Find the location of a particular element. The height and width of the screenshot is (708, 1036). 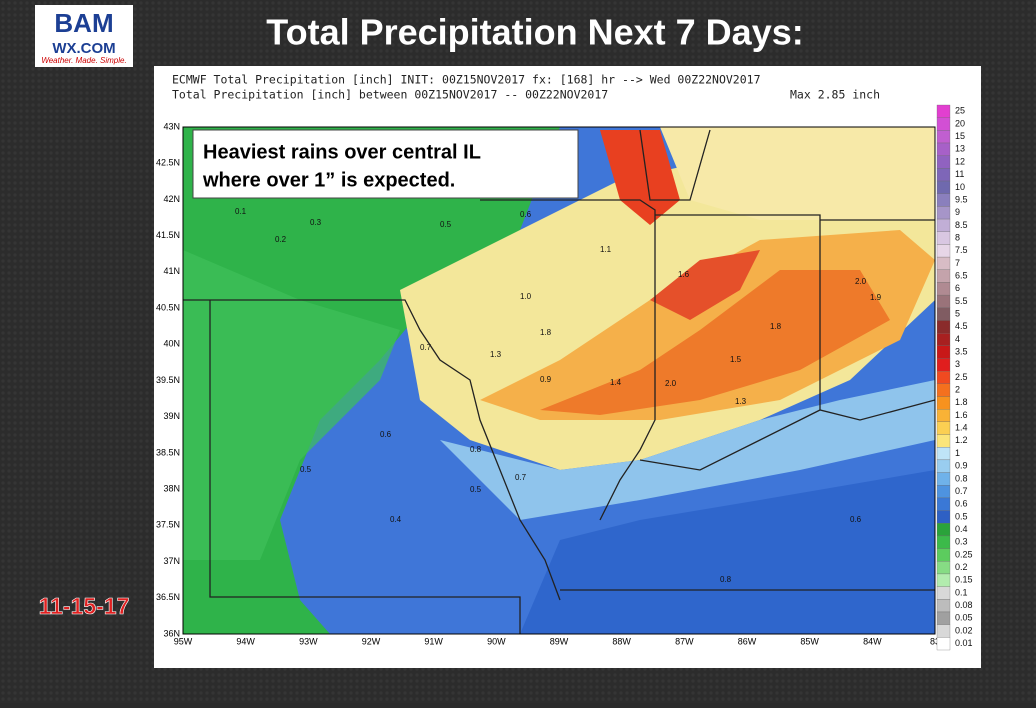

point-label: 0.1 is located at coordinates (241, 211).